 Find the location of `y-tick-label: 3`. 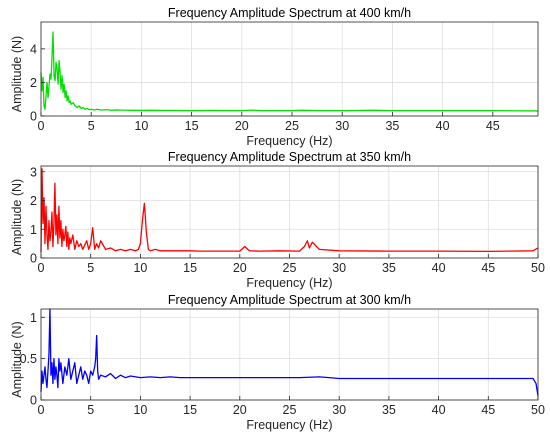

y-tick-label: 3 is located at coordinates (33, 172).